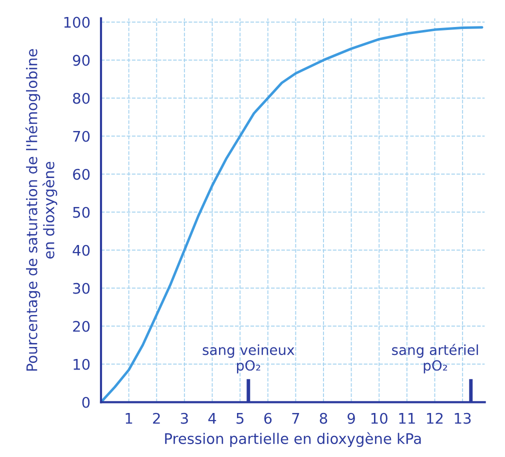 The width and height of the screenshot is (505, 457). What do you see at coordinates (293, 439) in the screenshot?
I see `x-axis-title: Pression partielle en dioxygène kPa` at bounding box center [293, 439].